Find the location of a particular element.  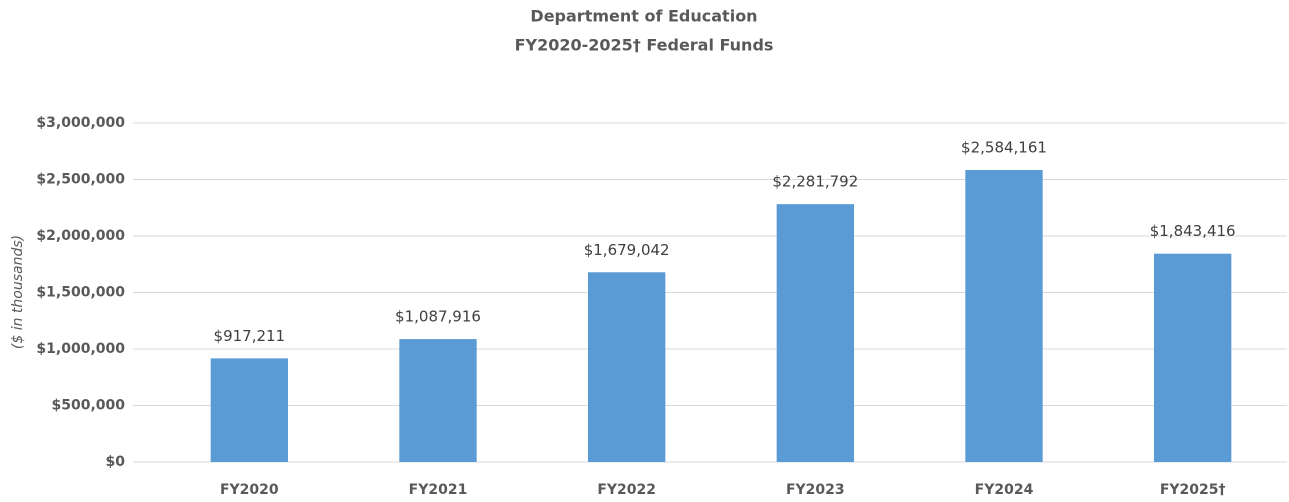

y-axis-label: ($ in thousands) is located at coordinates (18, 292).